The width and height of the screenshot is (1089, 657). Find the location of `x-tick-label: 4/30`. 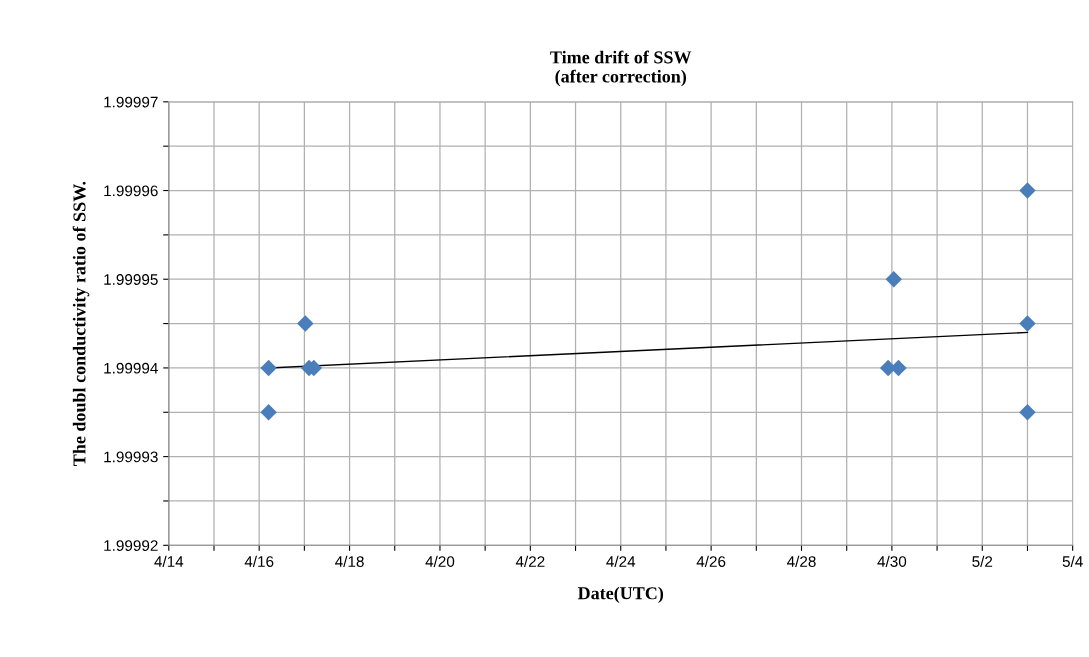

x-tick-label: 4/30 is located at coordinates (892, 561).